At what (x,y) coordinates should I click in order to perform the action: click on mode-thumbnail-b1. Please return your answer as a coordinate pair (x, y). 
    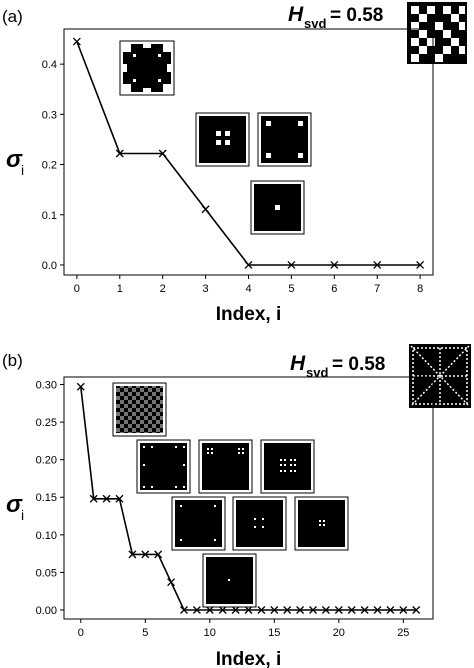
    Looking at the image, I should click on (139, 409).